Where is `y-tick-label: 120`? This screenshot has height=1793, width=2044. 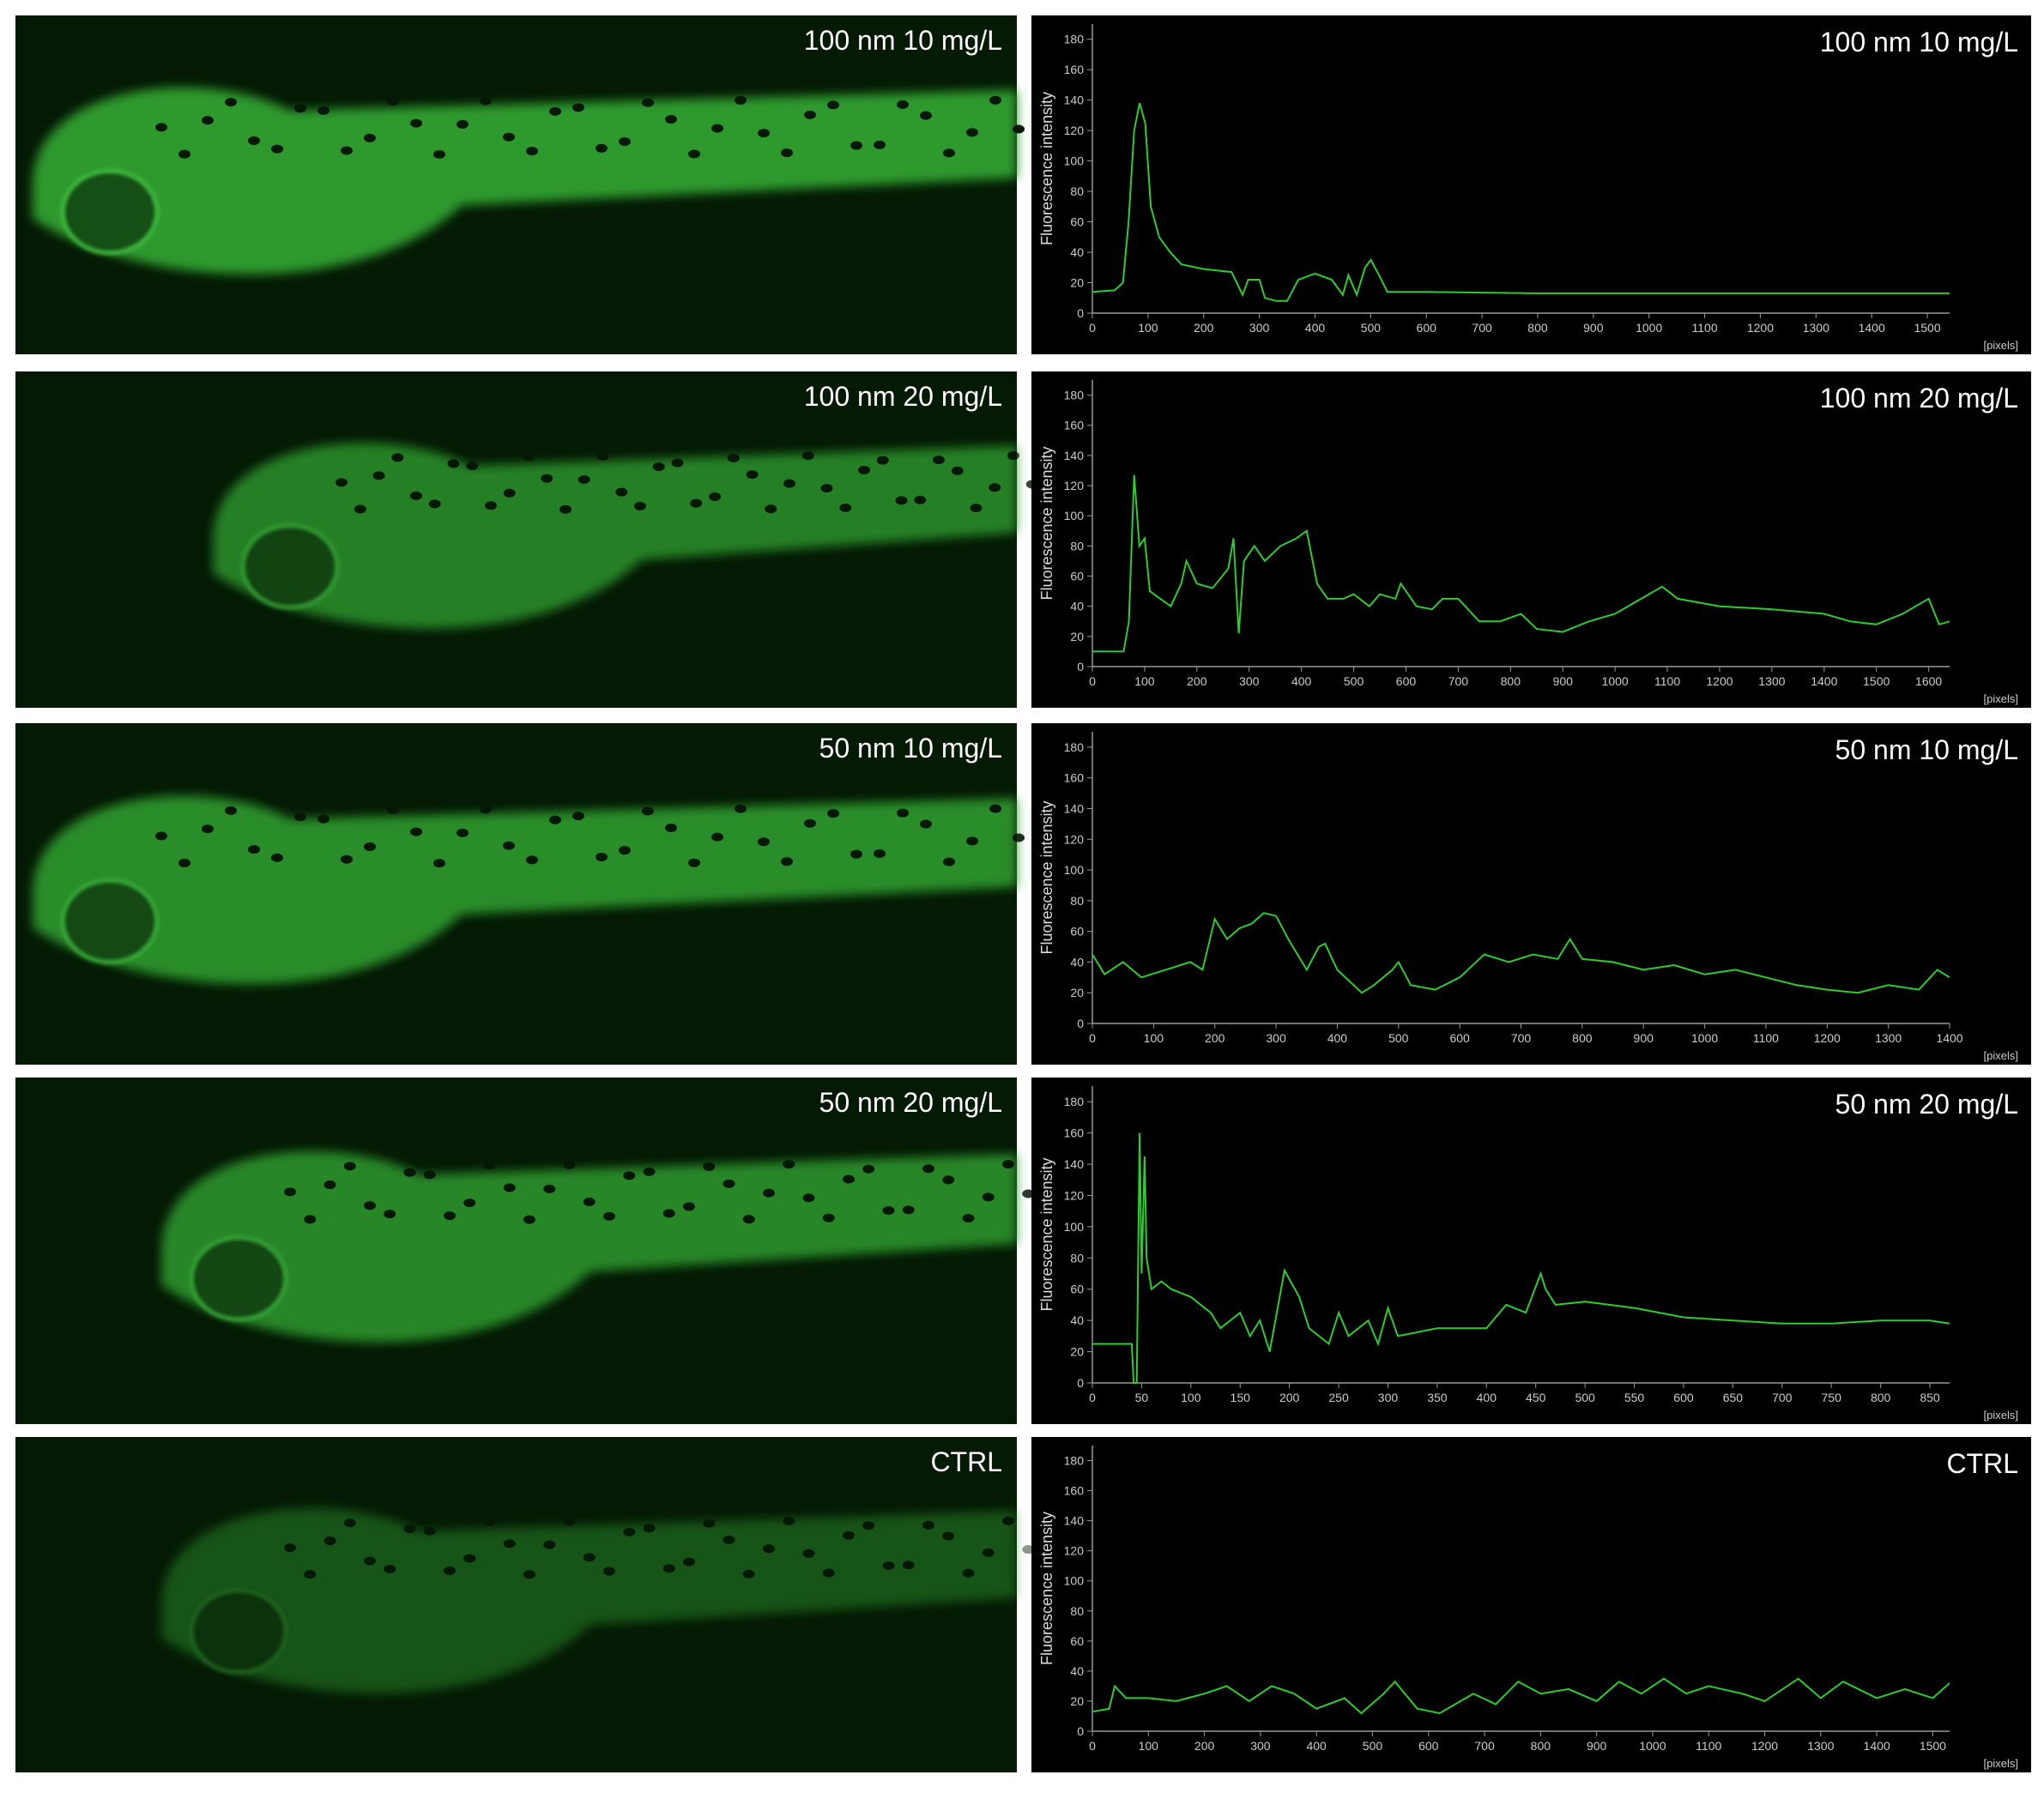
y-tick-label: 120 is located at coordinates (1074, 839).